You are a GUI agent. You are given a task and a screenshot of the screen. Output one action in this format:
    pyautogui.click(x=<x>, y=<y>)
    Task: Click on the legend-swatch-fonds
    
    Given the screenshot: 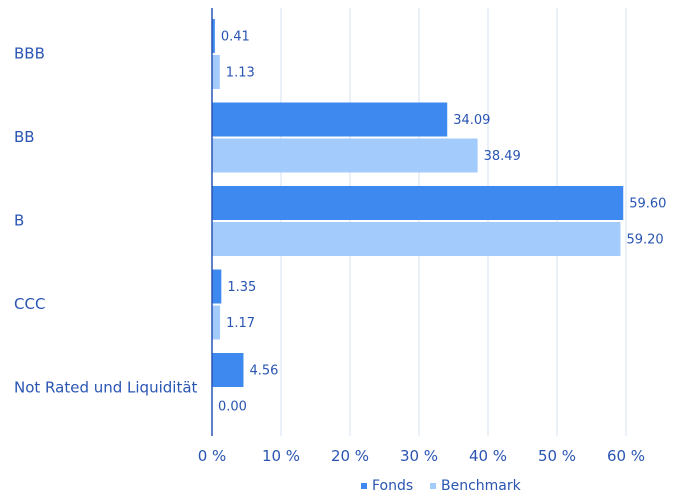 What is the action you would take?
    pyautogui.click(x=364, y=486)
    